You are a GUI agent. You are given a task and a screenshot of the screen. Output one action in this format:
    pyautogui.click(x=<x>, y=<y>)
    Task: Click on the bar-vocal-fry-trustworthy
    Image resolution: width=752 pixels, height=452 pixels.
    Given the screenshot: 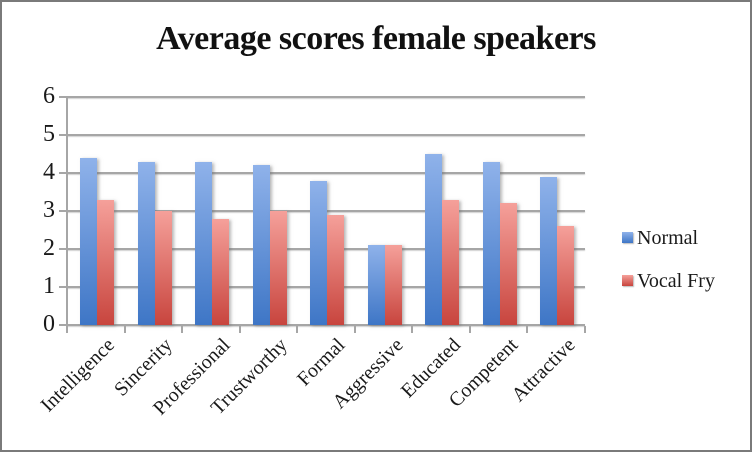 What is the action you would take?
    pyautogui.click(x=278, y=268)
    